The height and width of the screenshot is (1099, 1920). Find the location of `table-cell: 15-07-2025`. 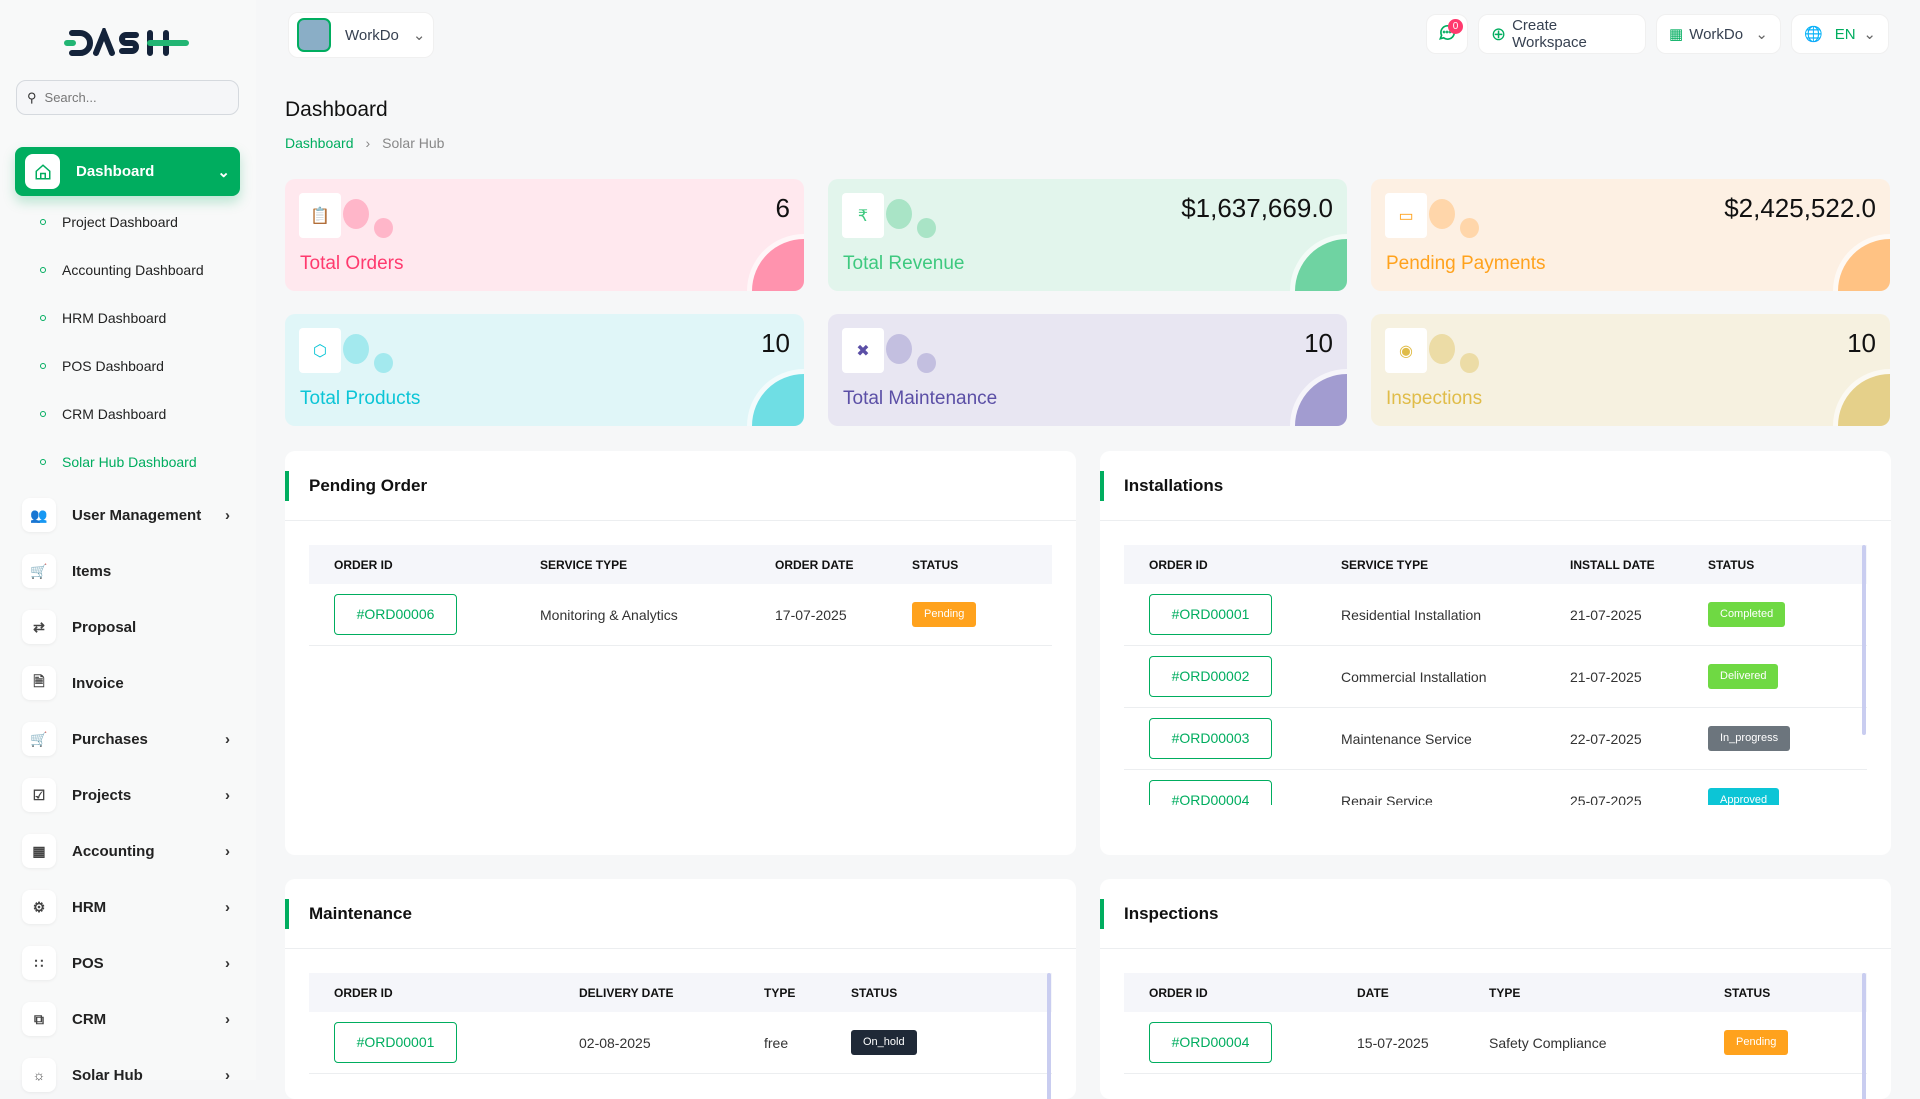

table-cell: 15-07-2025 is located at coordinates (1393, 1042).